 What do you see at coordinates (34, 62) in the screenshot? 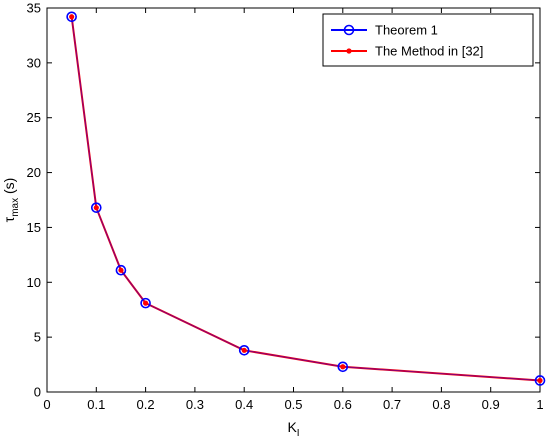
I see `y-tick-label: 30` at bounding box center [34, 62].